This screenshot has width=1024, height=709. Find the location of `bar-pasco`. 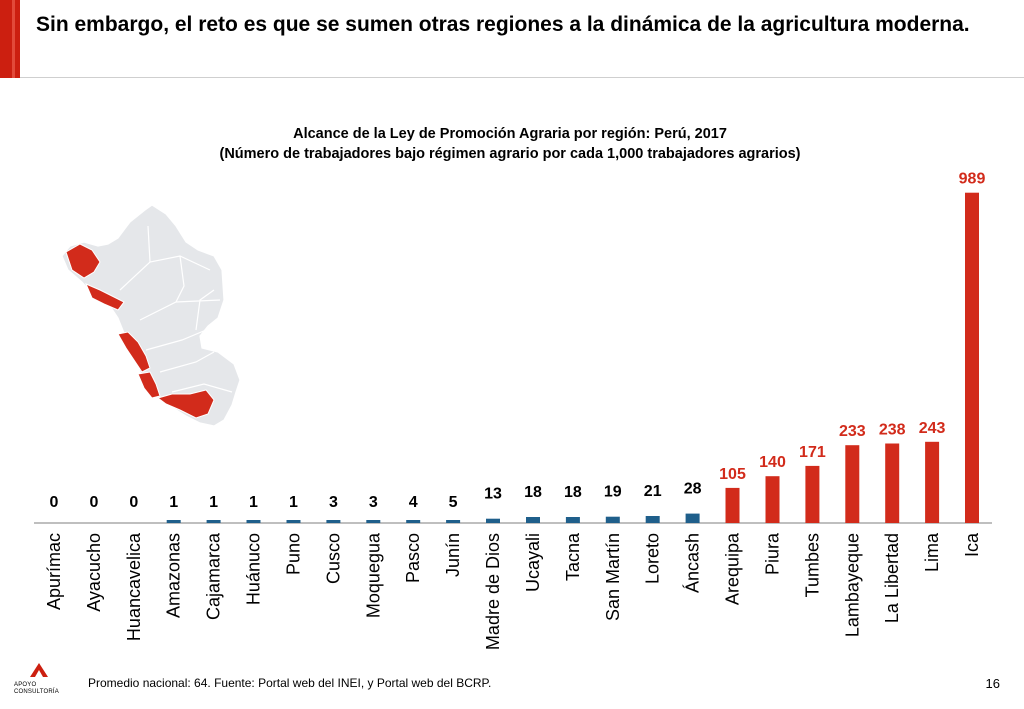

bar-pasco is located at coordinates (413, 521).